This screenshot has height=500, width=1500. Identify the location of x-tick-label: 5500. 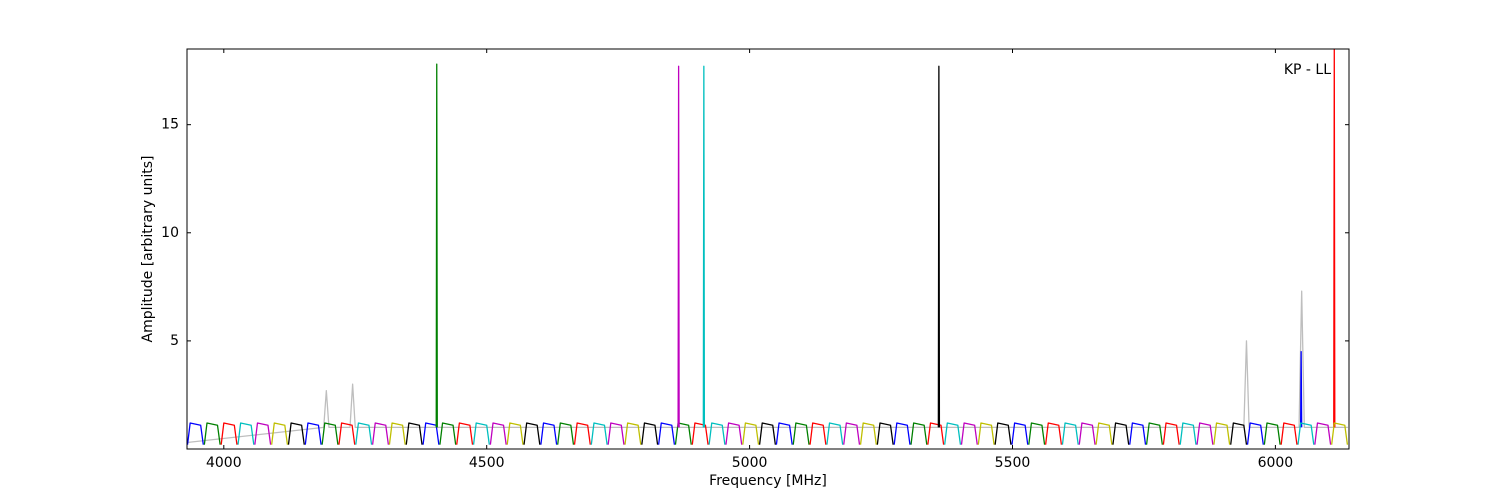
(1013, 463).